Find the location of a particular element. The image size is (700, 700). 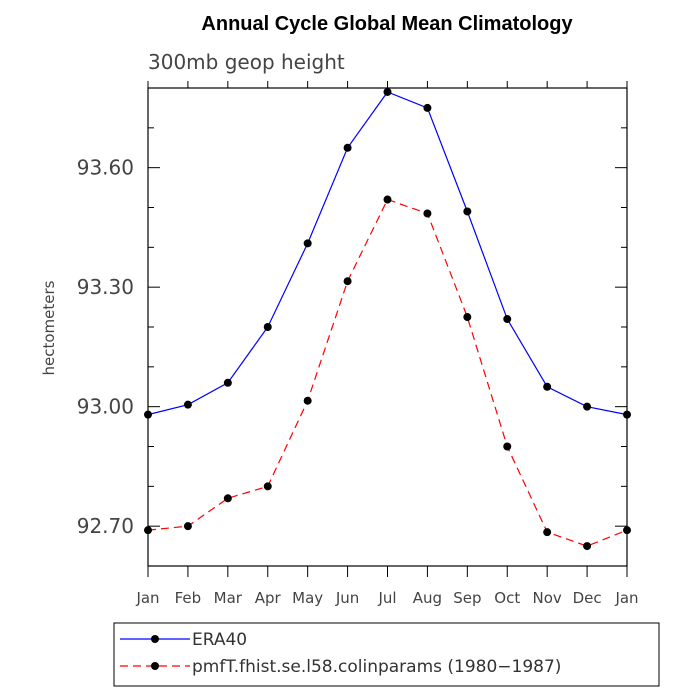

x-tick-label: Oct is located at coordinates (507, 598).